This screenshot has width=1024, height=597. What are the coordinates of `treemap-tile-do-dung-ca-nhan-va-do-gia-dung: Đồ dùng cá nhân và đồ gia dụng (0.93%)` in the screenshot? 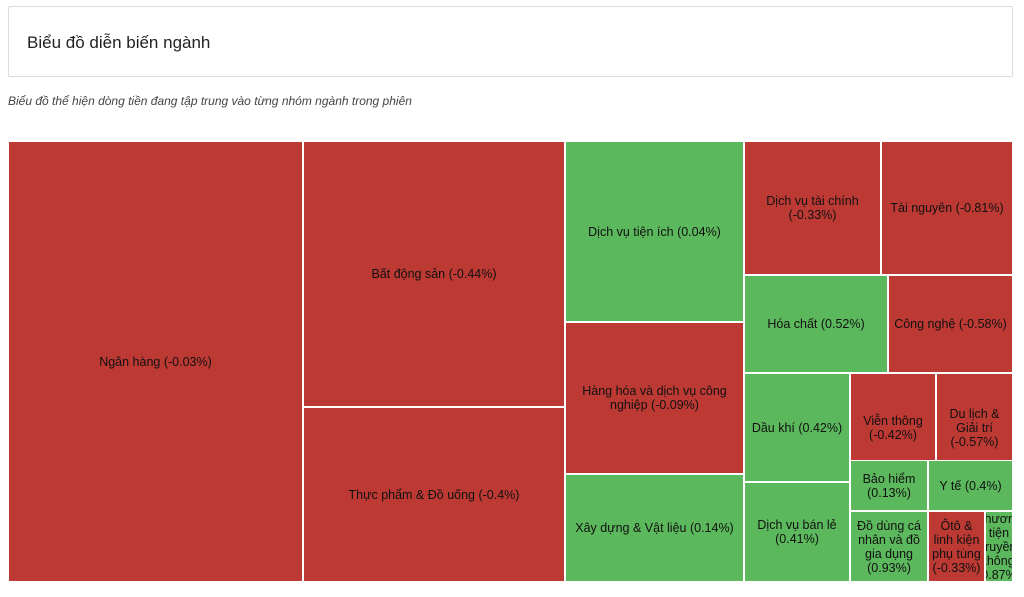 It's located at (889, 546).